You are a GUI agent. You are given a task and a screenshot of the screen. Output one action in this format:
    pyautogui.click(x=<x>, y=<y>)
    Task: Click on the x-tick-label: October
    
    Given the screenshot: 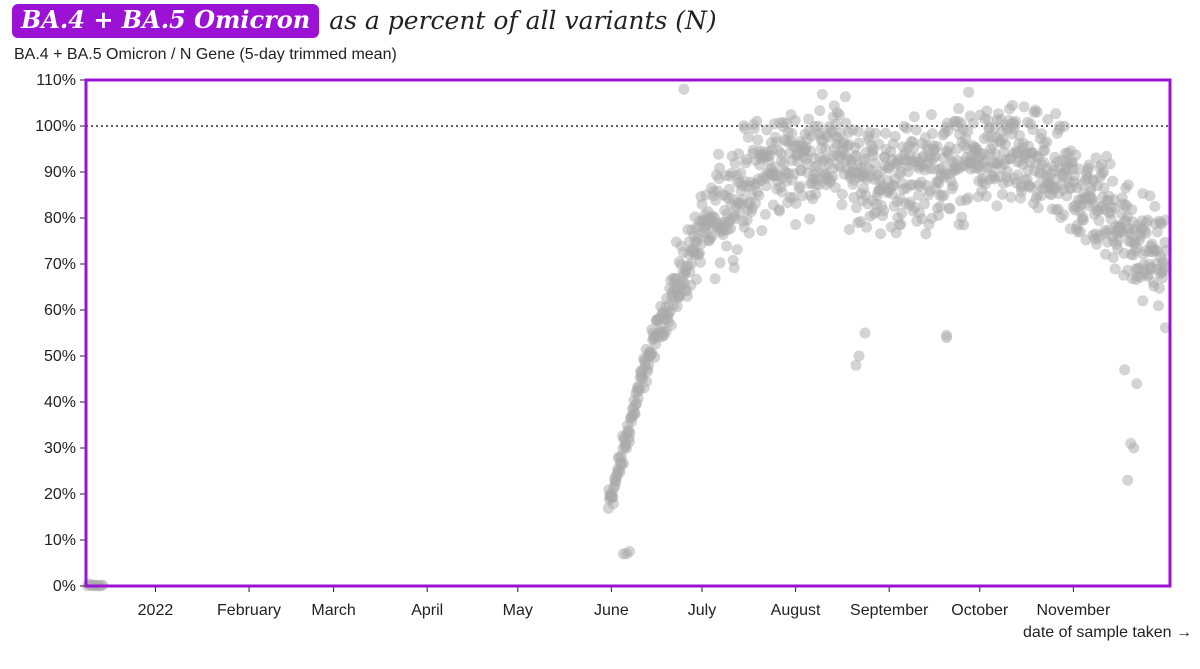 What is the action you would take?
    pyautogui.click(x=980, y=610)
    